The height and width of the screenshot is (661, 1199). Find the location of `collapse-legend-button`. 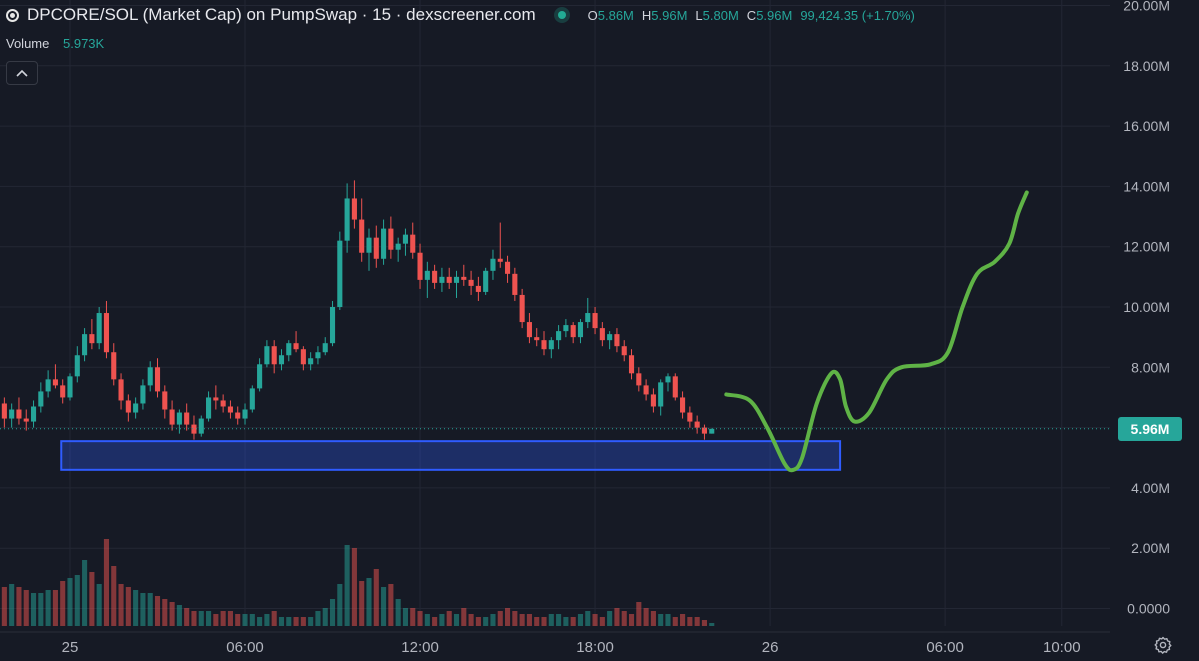

collapse-legend-button is located at coordinates (22, 73).